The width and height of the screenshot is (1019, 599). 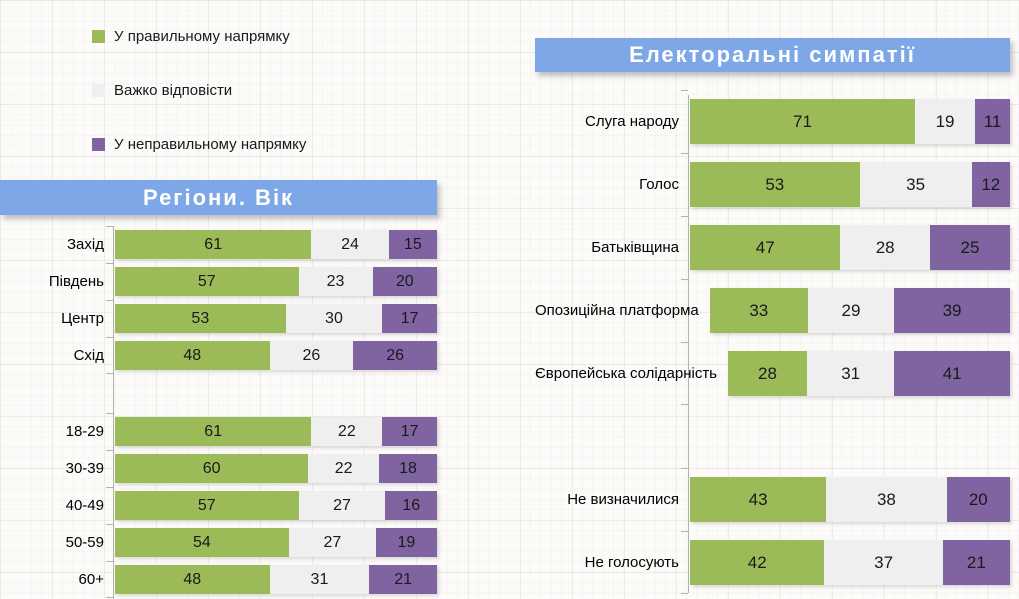 I want to click on bar-value: 57, so click(x=206, y=281).